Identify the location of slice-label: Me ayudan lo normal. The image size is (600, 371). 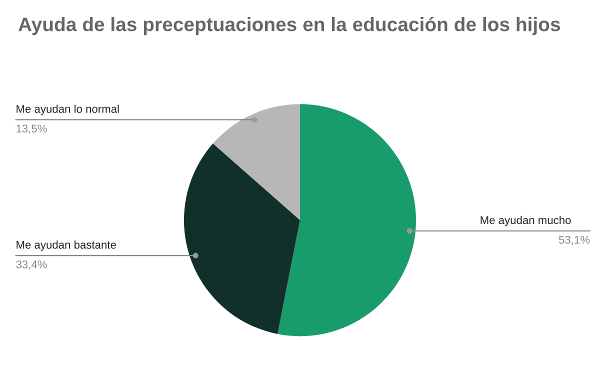
(67, 110).